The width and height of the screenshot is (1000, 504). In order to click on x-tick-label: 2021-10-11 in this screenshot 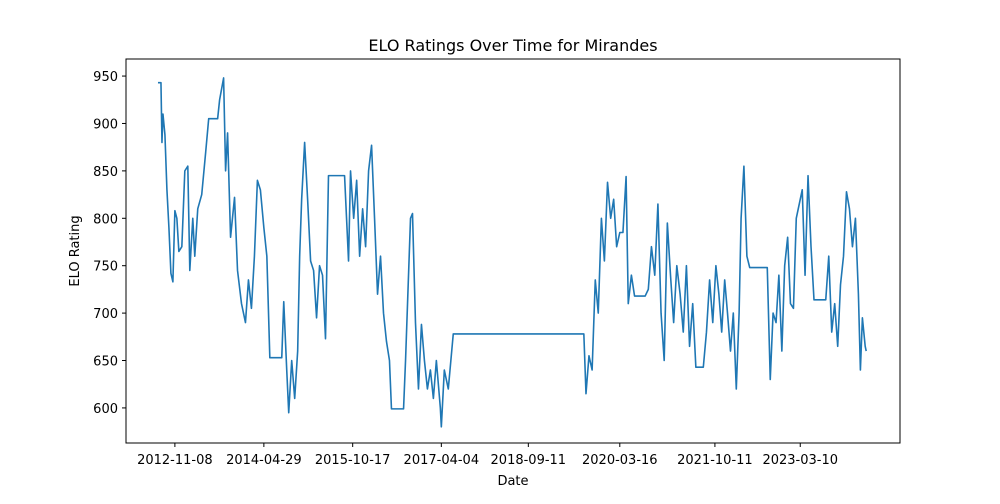, I will do `click(715, 460)`.